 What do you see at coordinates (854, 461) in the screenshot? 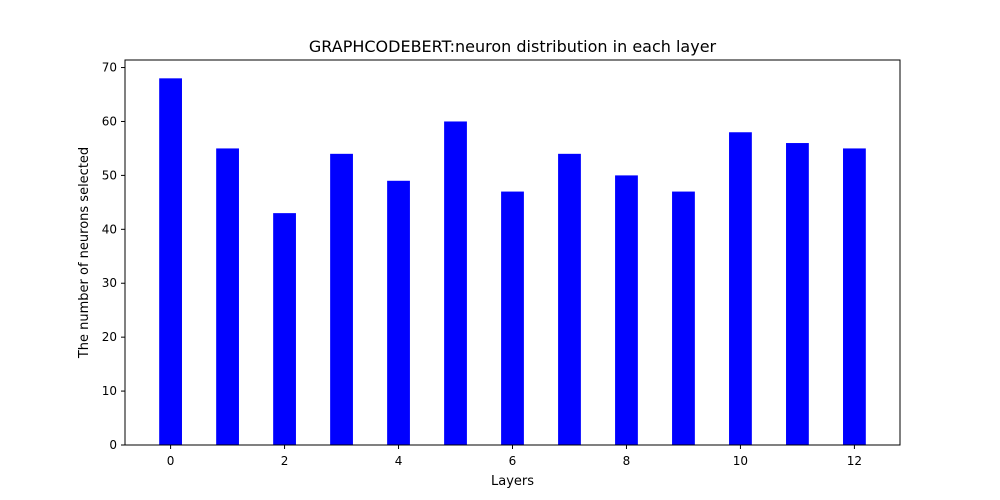
I see `x-tick-label: 12` at bounding box center [854, 461].